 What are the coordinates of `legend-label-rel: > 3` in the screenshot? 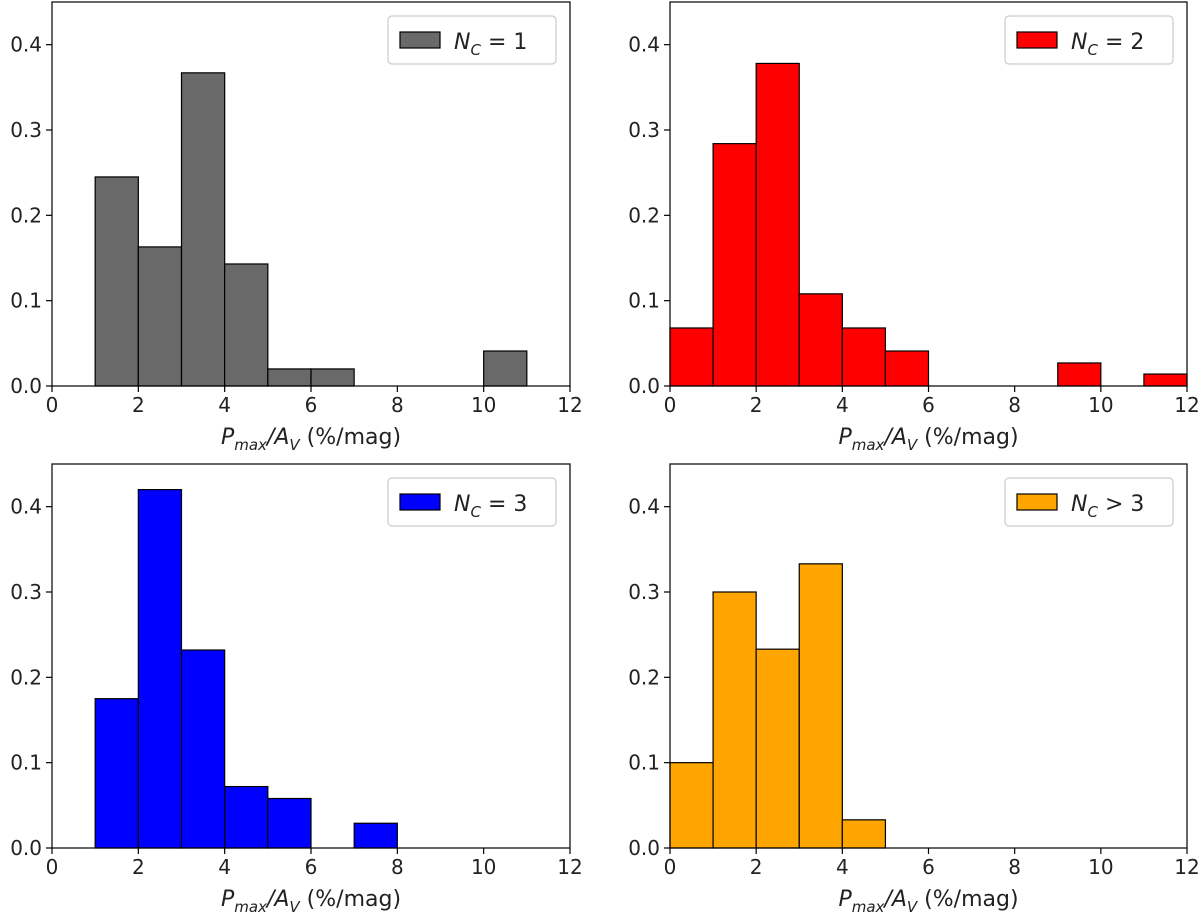 It's located at (1121, 504).